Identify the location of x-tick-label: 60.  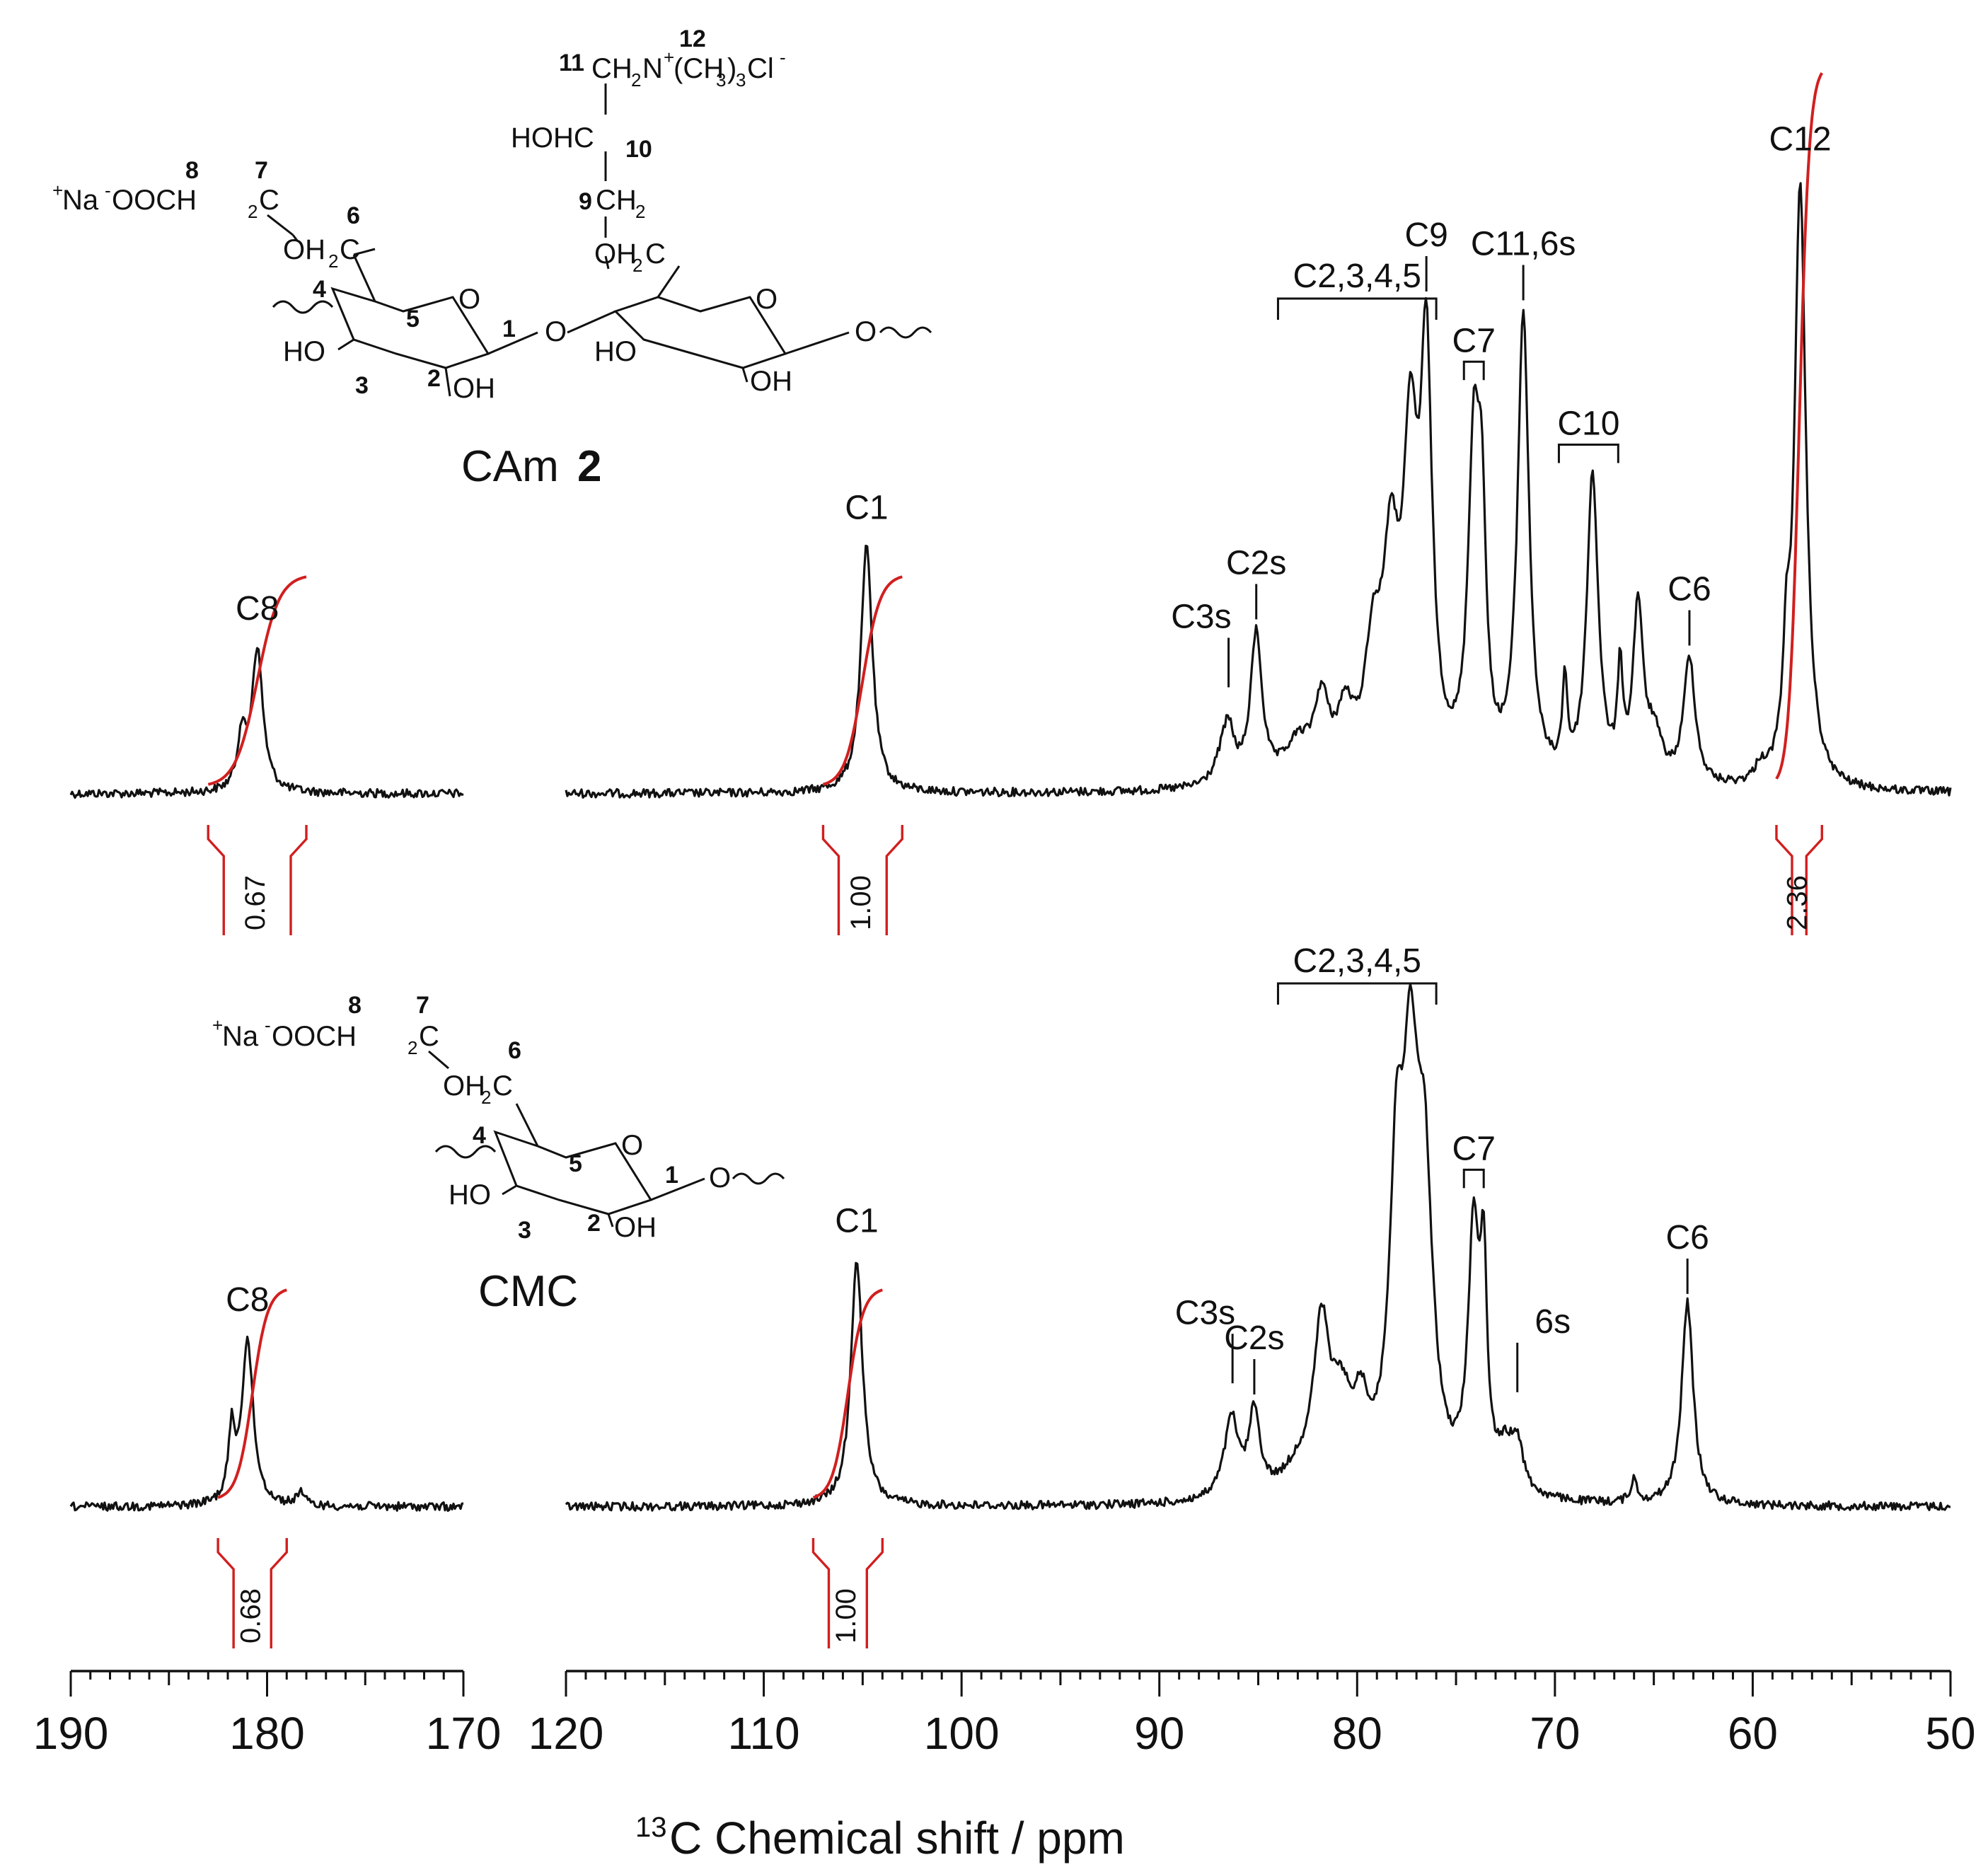
(1753, 1734).